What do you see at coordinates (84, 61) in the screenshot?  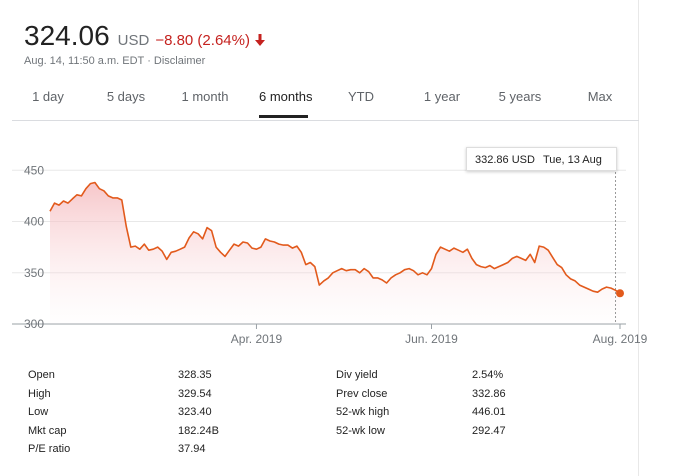 I see `quote-timestamp: Aug. 14, 11:50 a.m. EDT` at bounding box center [84, 61].